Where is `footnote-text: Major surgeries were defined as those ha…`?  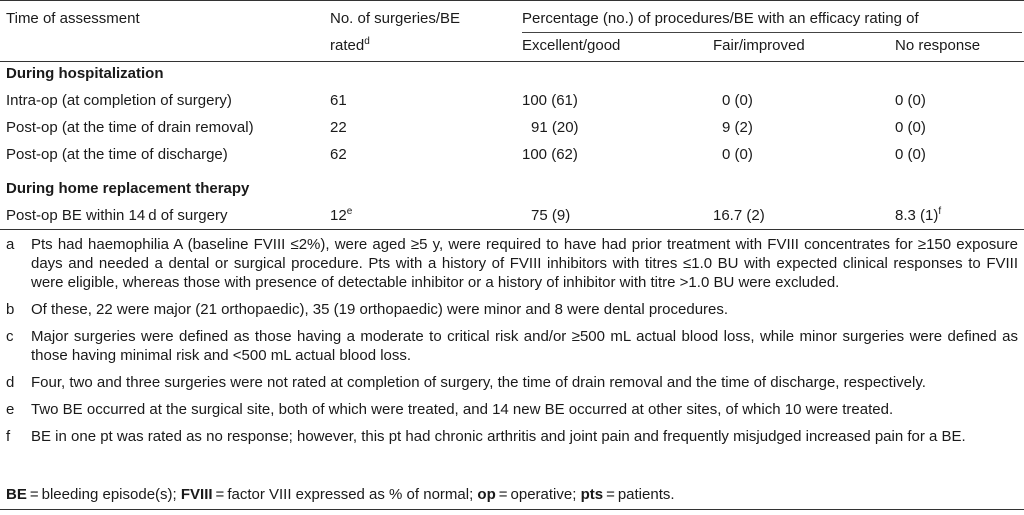
footnote-text: Major surgeries were defined as those ha… is located at coordinates (524, 346).